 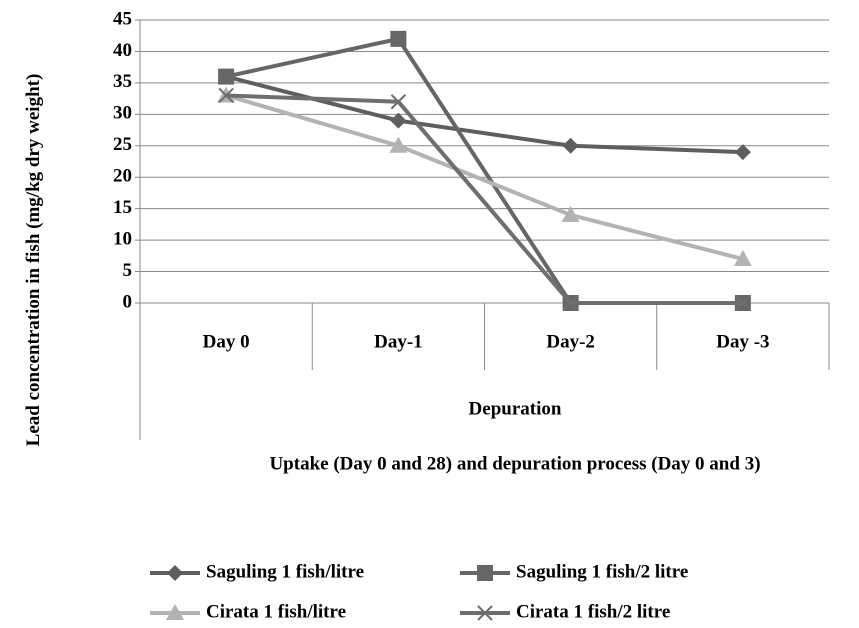 What do you see at coordinates (128, 301) in the screenshot?
I see `y-tick-label: 0` at bounding box center [128, 301].